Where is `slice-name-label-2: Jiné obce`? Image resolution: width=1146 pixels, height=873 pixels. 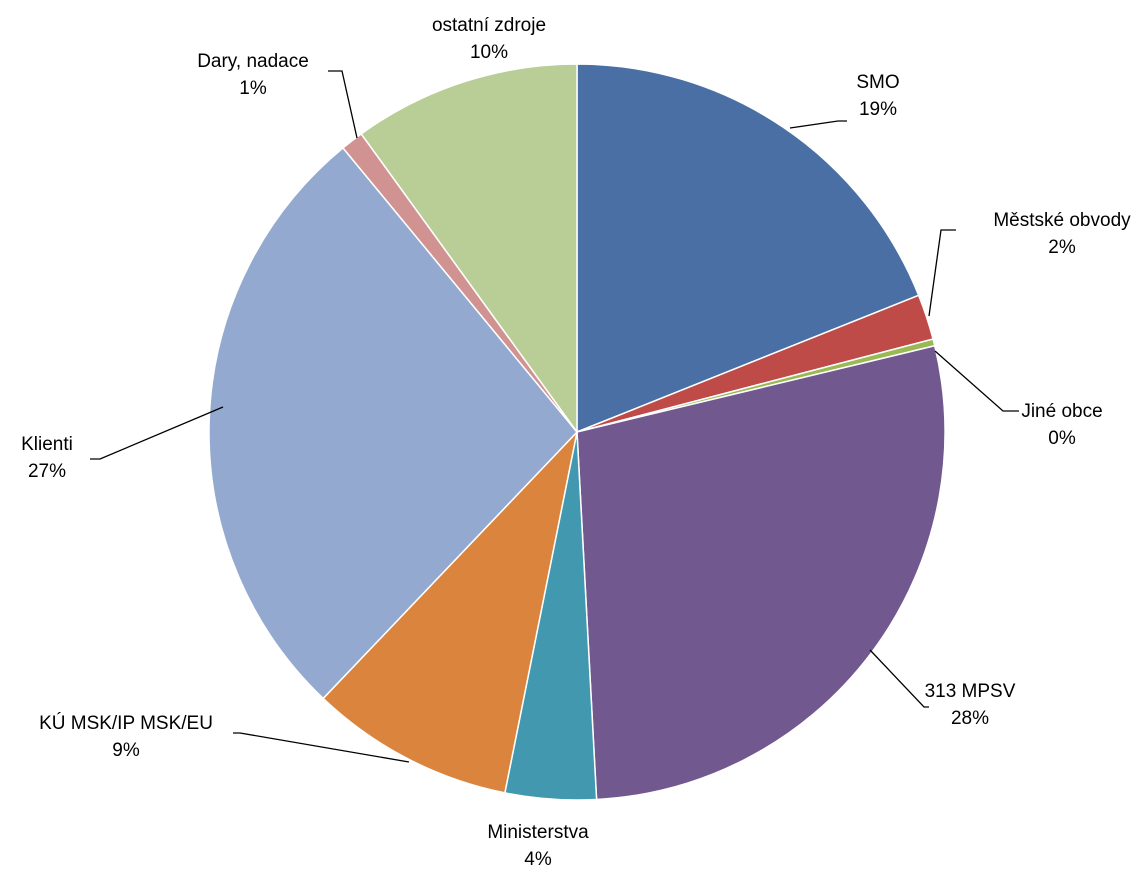
slice-name-label-2: Jiné obce is located at coordinates (1061, 411).